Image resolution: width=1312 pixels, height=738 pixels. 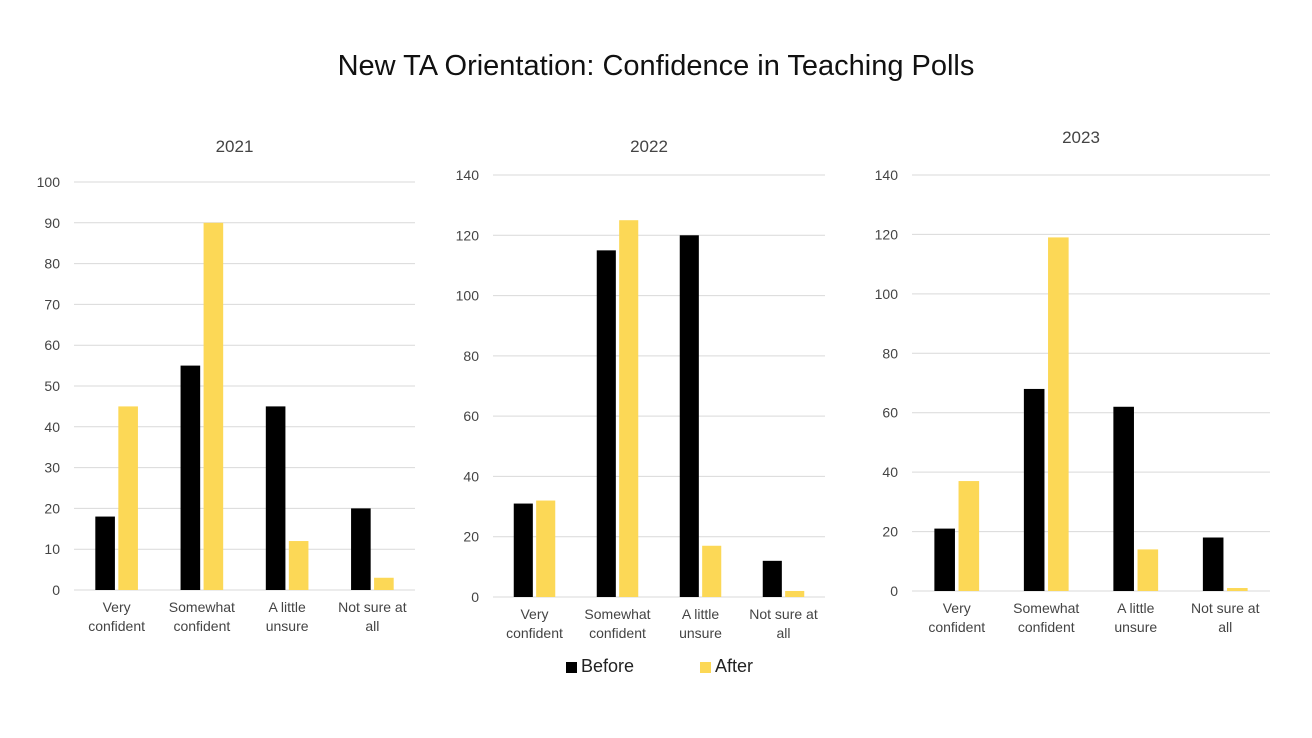 I want to click on legend-swatch-before, so click(x=571, y=667).